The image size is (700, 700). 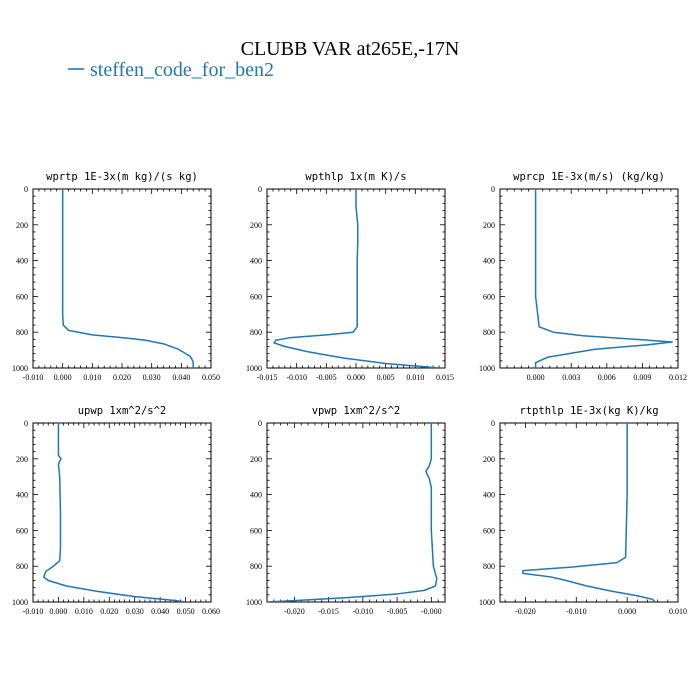 I want to click on panel-title: wprcp 1E-3x(m/s) (kg/kg), so click(x=589, y=177).